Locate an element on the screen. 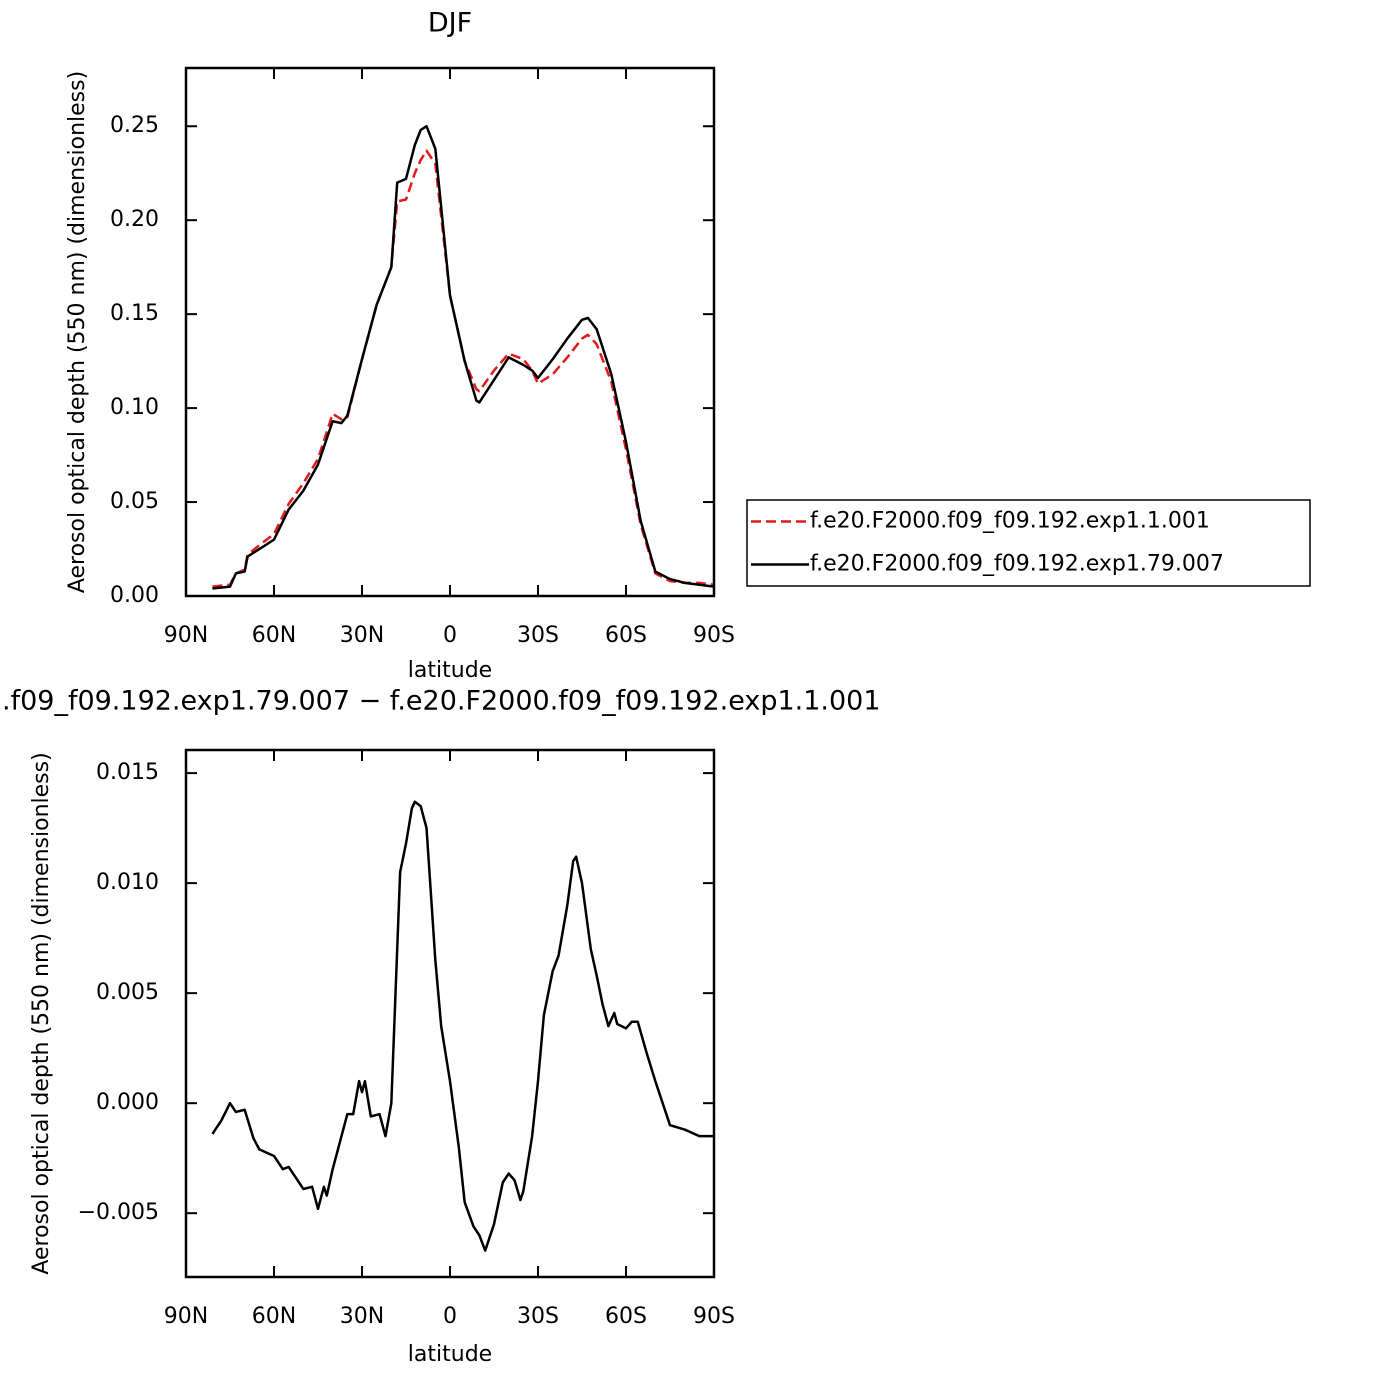  y-tick-label: 0.005 is located at coordinates (127, 992).